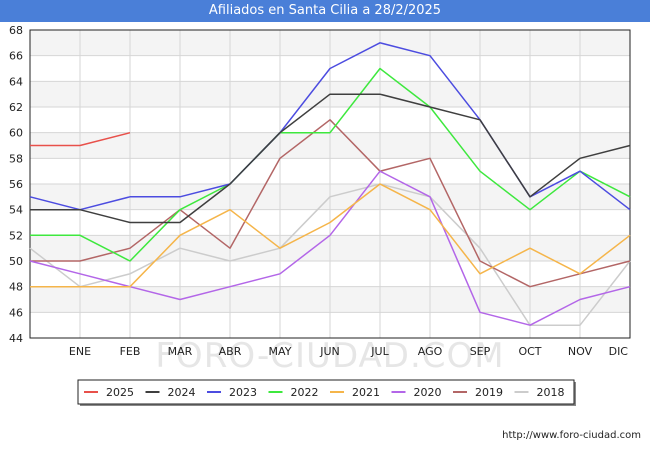  What do you see at coordinates (348, 351) in the screenshot?
I see `x-axis-ticks: ENE FEB MAR ABR MAY JUN JUL AGO SEP OCT NOV DIC` at bounding box center [348, 351].